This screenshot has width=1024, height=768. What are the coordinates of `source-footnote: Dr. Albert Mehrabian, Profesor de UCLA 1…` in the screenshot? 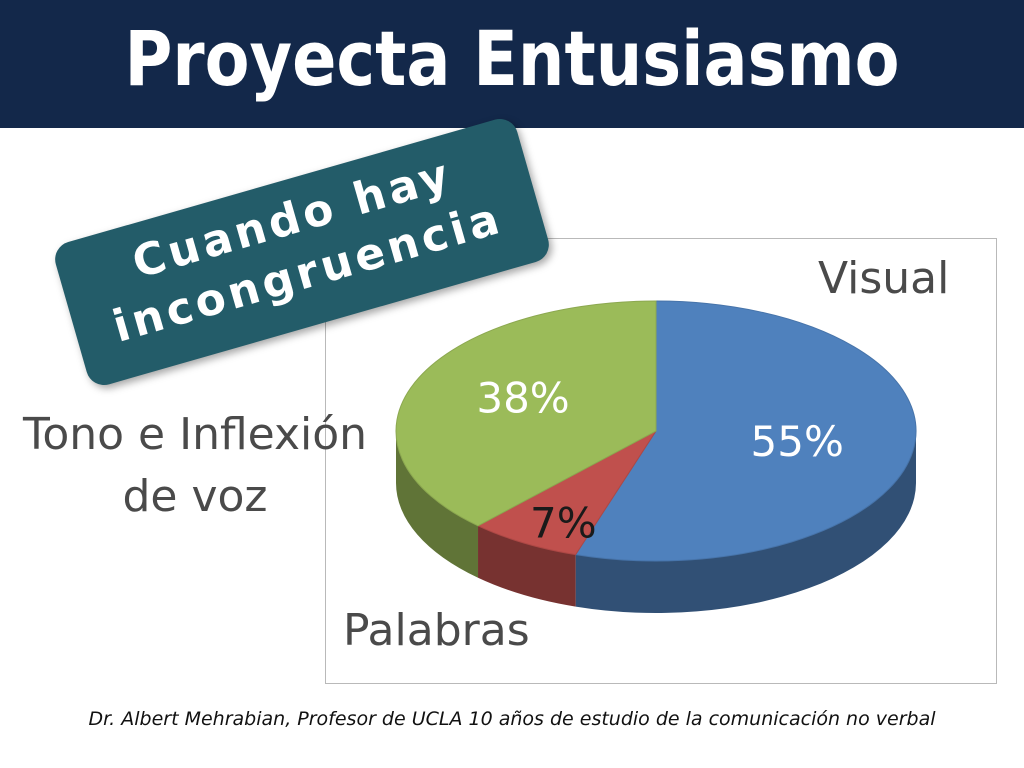 It's located at (512, 719).